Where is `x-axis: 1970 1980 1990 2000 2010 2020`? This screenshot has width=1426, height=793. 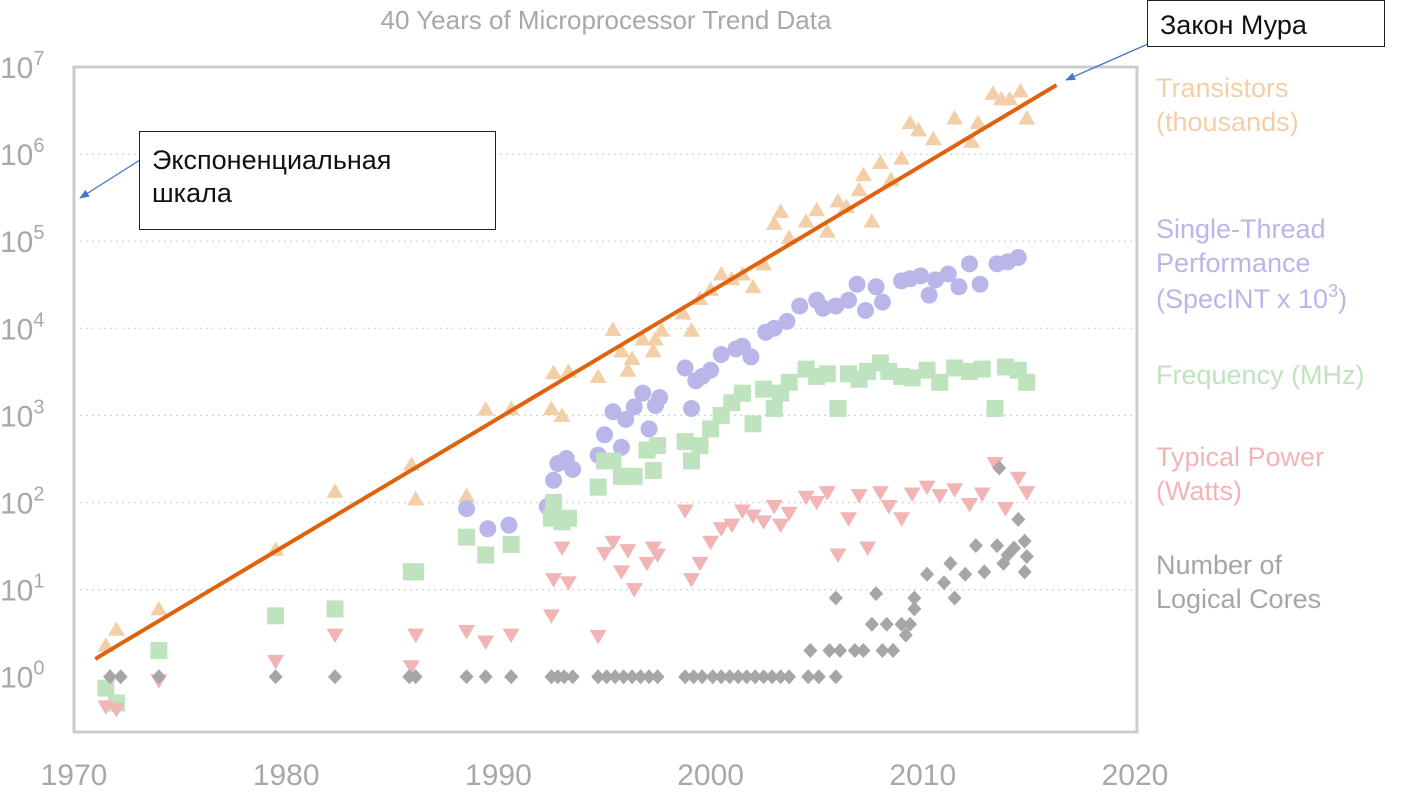 x-axis: 1970 1980 1990 2000 2010 2020 is located at coordinates (605, 775).